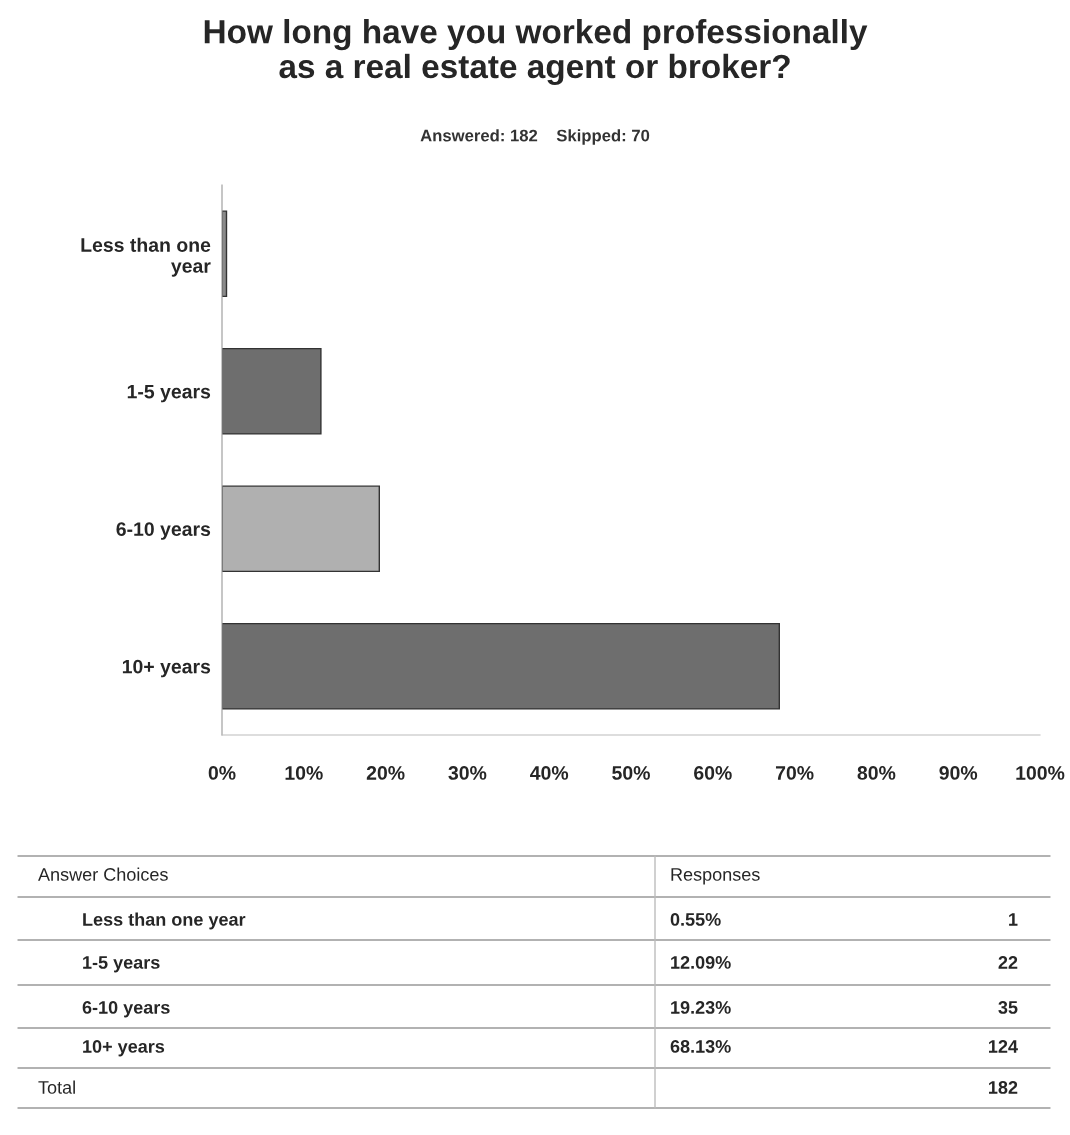 Image resolution: width=1070 pixels, height=1135 pixels. Describe the element at coordinates (958, 773) in the screenshot. I see `x-tick-label: 90%` at that location.